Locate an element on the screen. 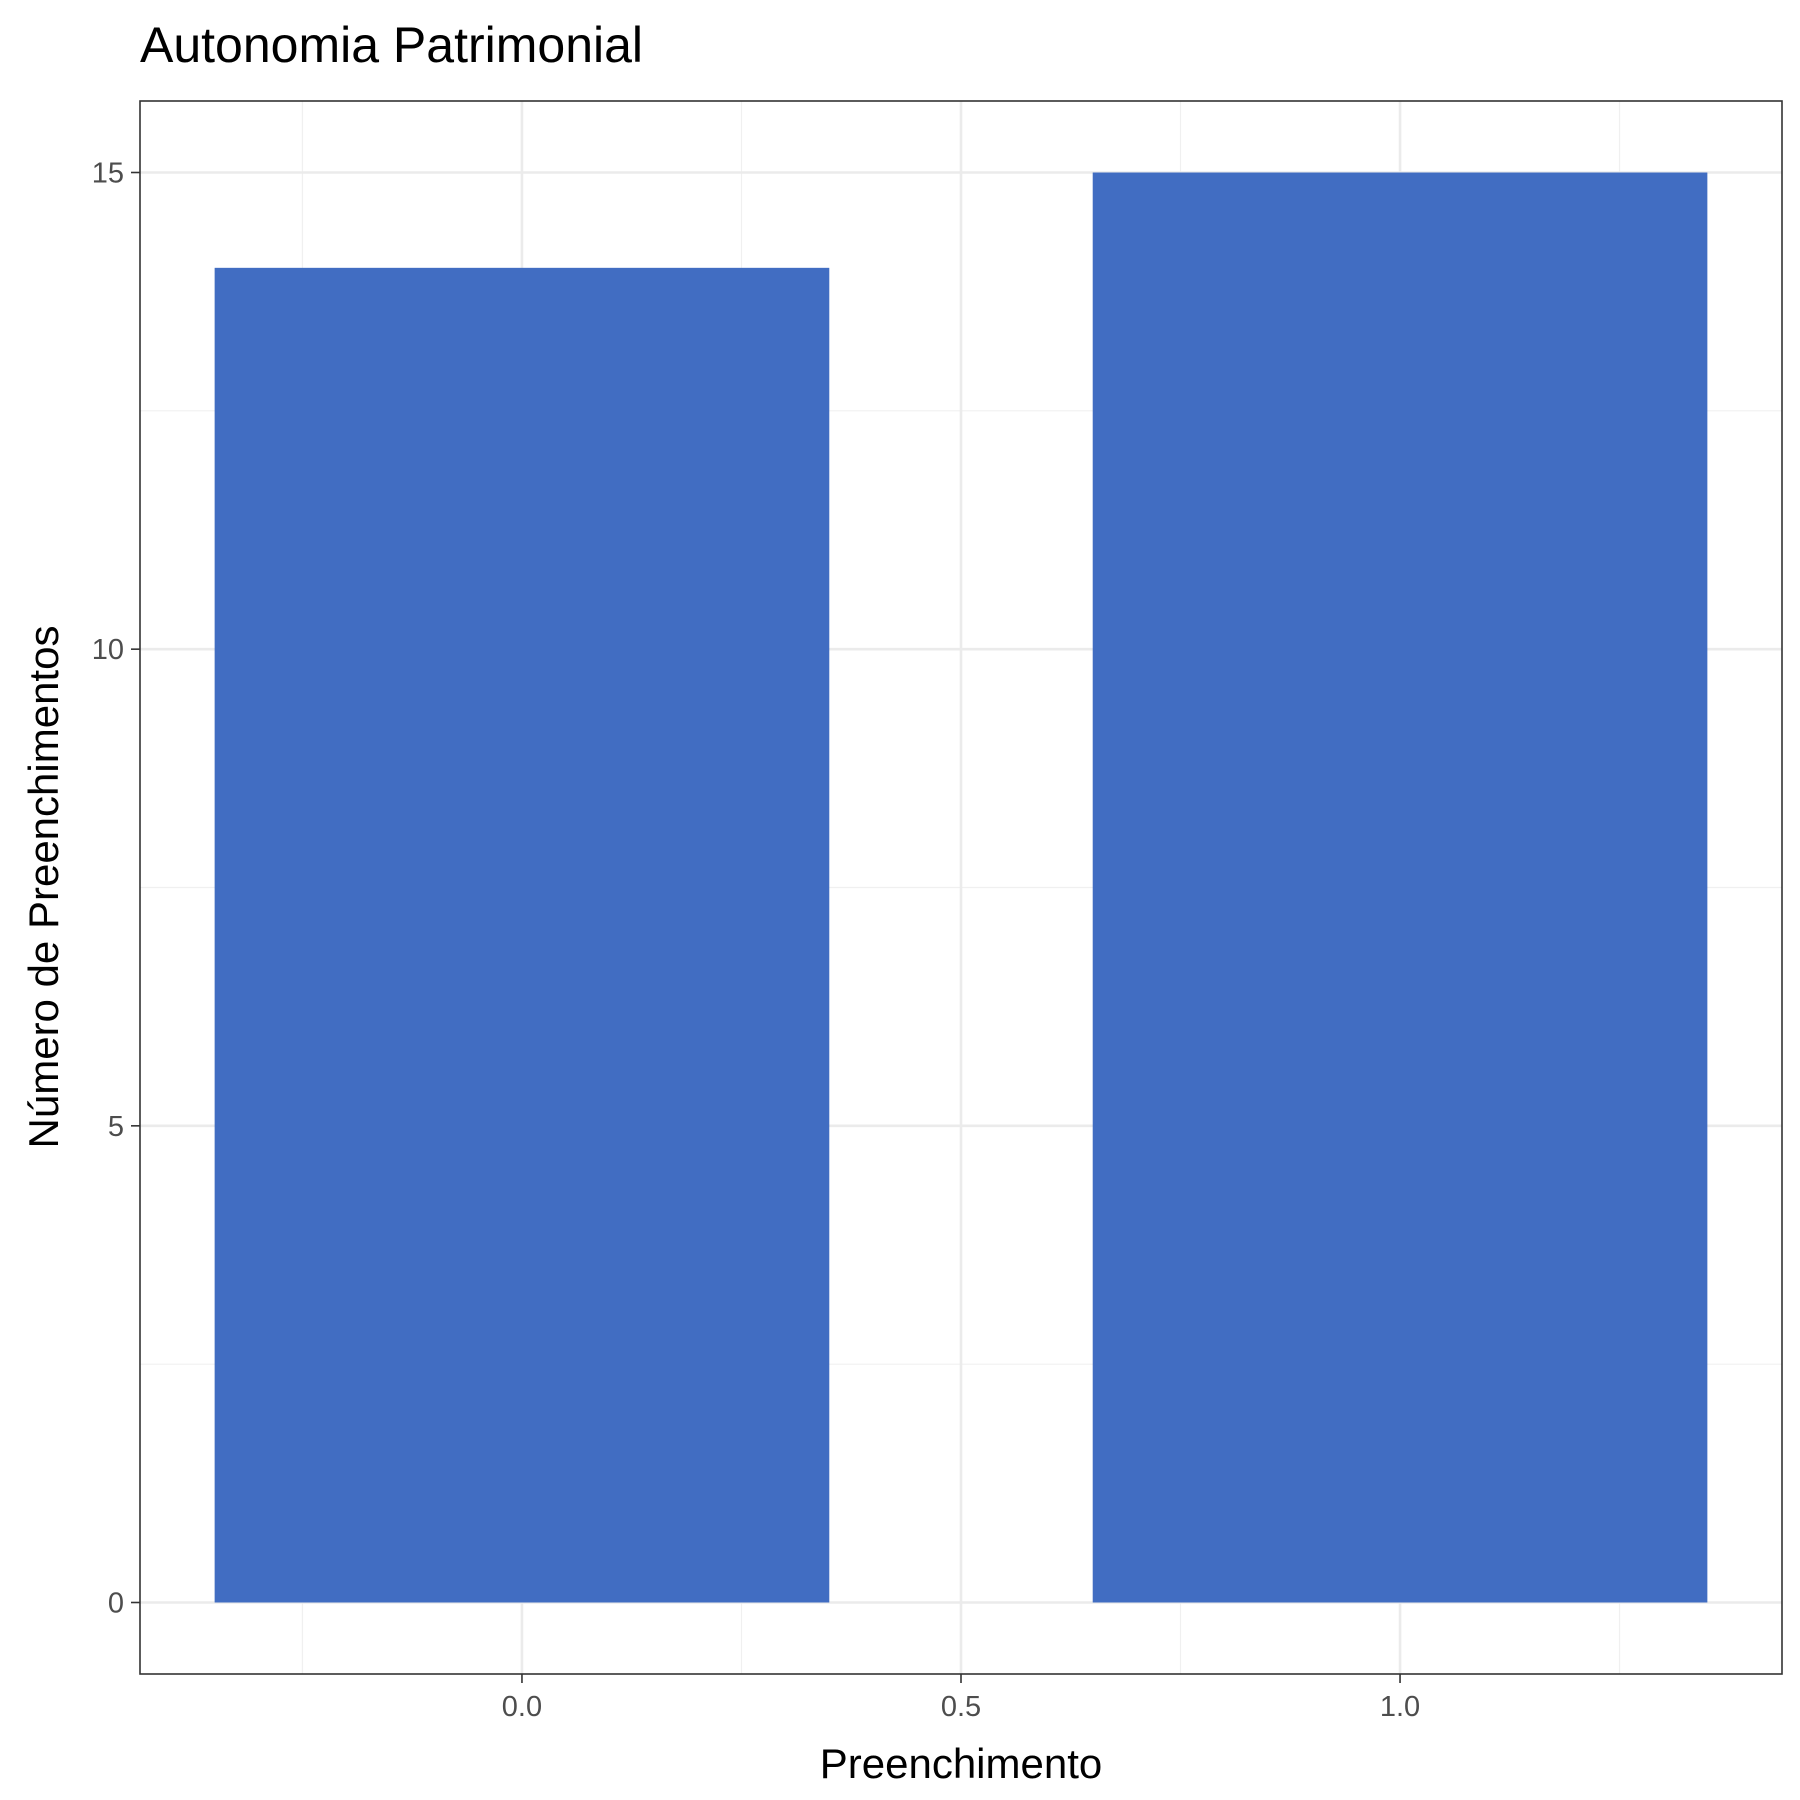 The width and height of the screenshot is (1800, 1800). y-tick-label: 5 is located at coordinates (116, 1127).